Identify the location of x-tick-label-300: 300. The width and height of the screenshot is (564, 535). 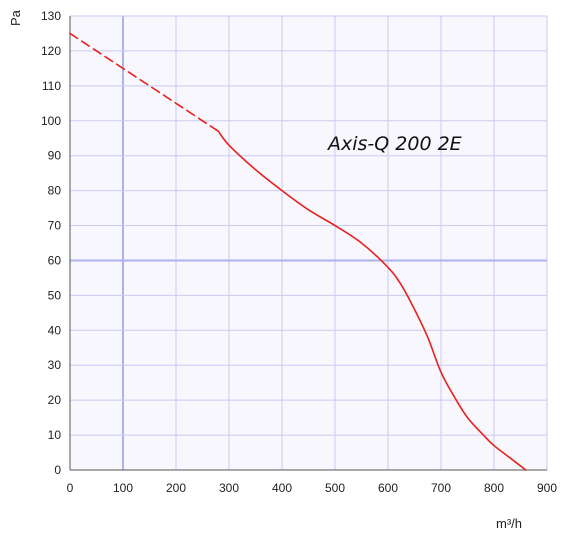
(229, 488).